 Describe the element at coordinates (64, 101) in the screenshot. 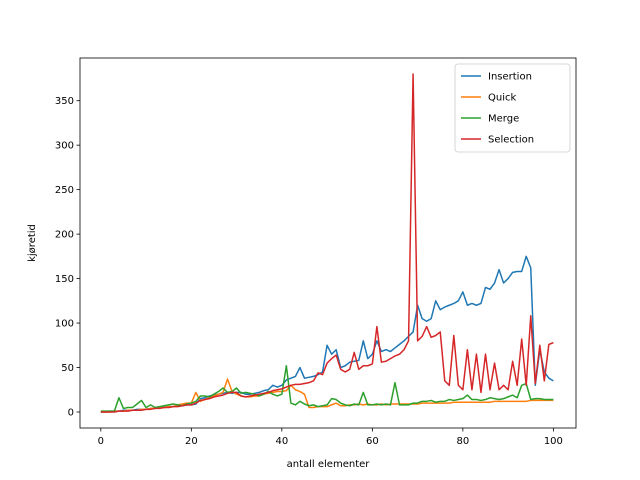

I see `y-tick-label: 350` at that location.